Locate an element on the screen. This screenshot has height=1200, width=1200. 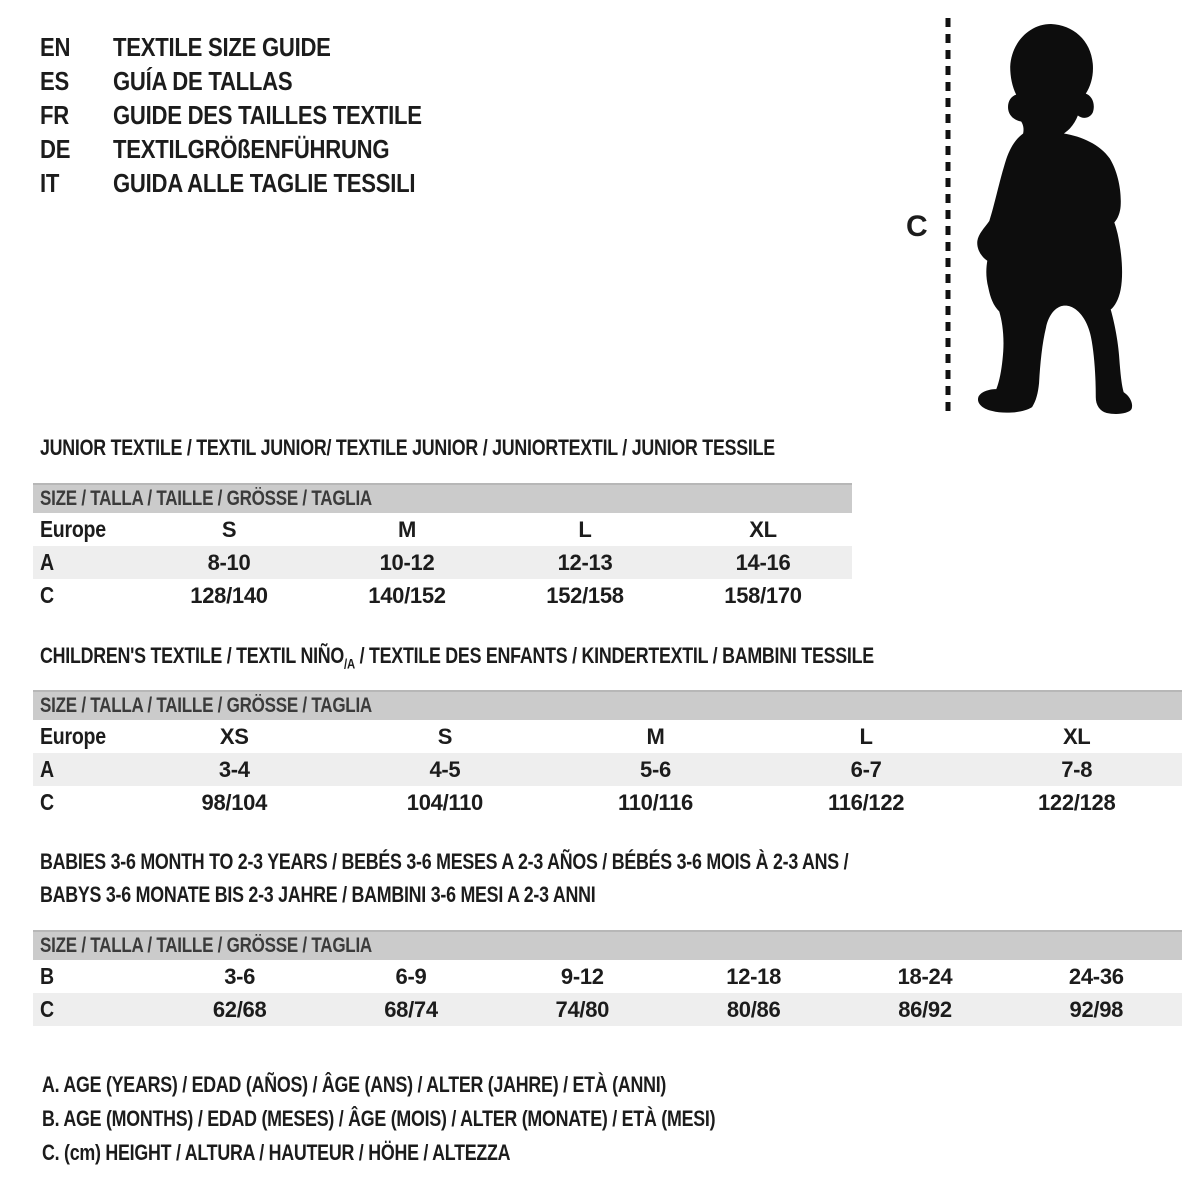
lang-row-en: EN TEXTILE SIZE GUIDE is located at coordinates (258, 47).